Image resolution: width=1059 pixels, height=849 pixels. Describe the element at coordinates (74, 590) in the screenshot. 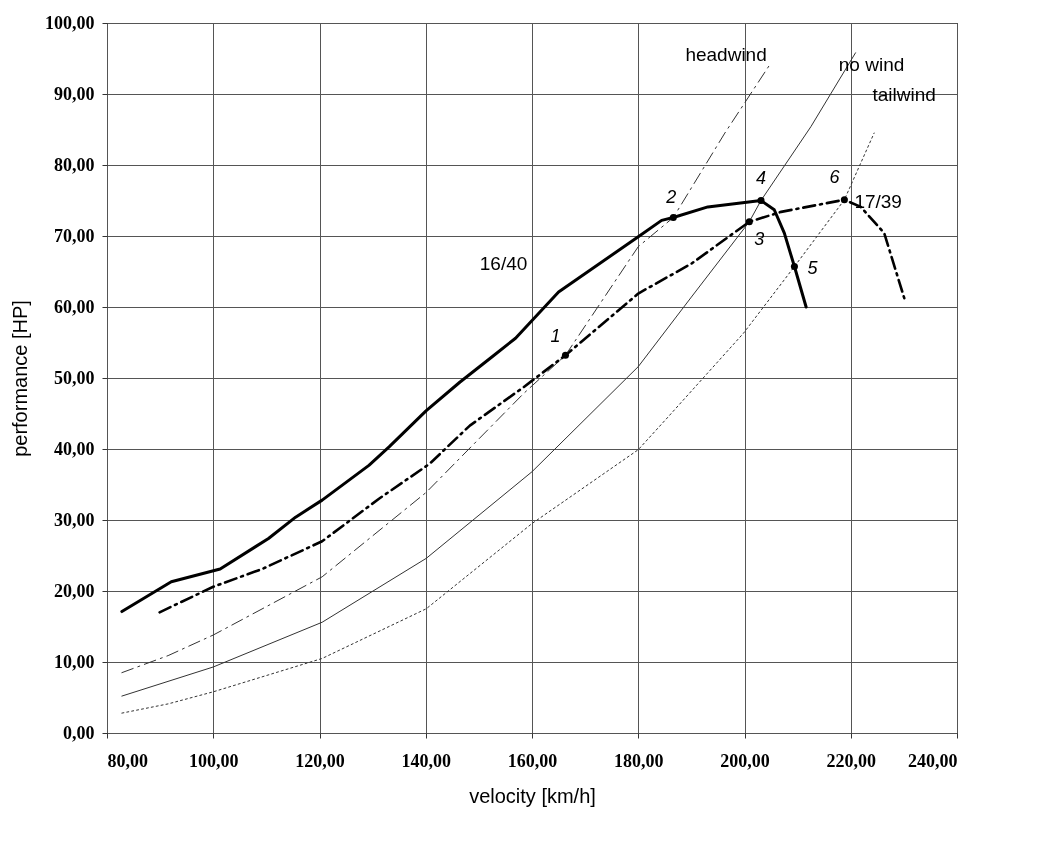

I see `y-tick-label: 20,00` at that location.